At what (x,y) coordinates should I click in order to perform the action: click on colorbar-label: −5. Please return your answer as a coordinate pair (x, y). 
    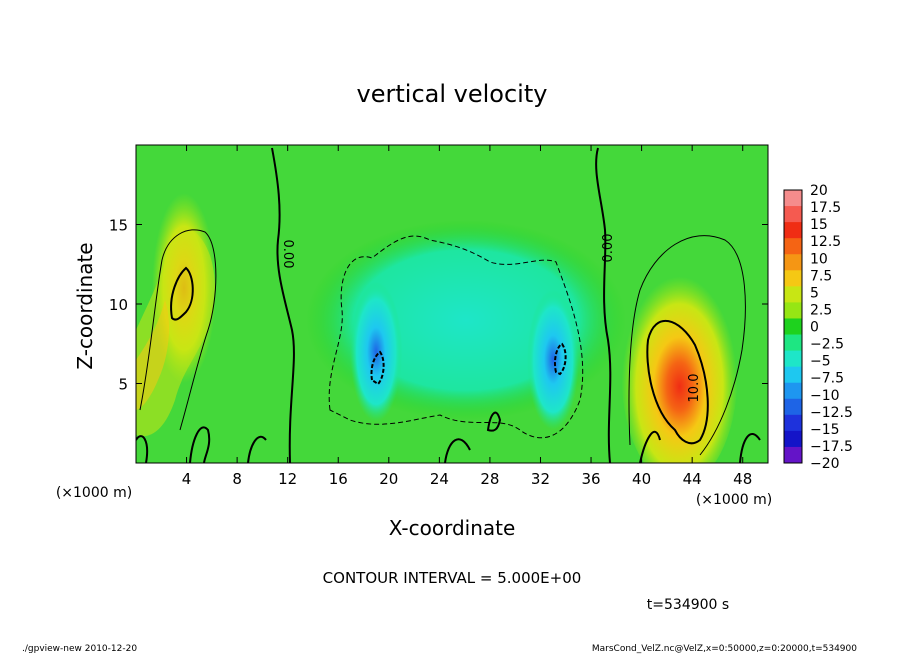
    Looking at the image, I should click on (820, 362).